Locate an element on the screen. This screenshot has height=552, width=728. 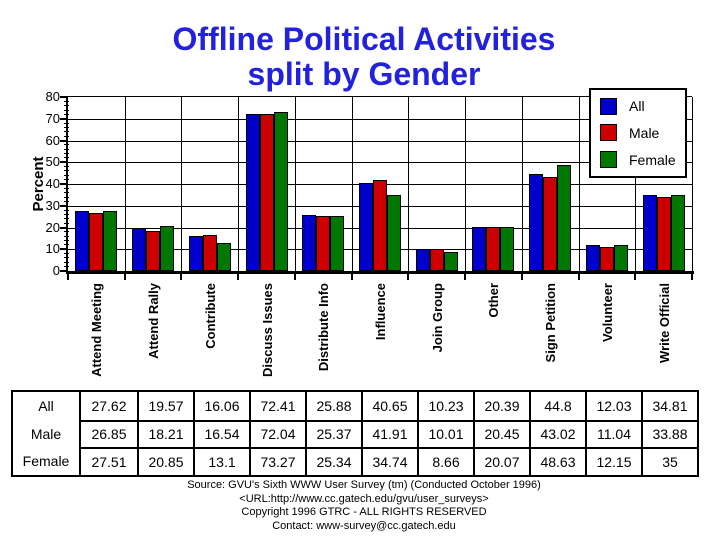
table-row-labels: All Male Female is located at coordinates (47, 433).